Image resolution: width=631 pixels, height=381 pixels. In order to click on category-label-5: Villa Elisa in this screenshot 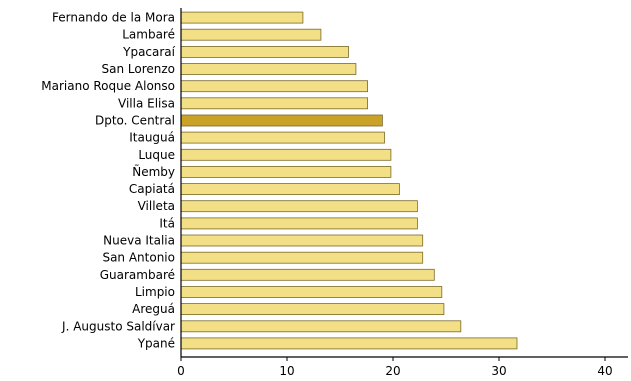, I will do `click(146, 103)`.